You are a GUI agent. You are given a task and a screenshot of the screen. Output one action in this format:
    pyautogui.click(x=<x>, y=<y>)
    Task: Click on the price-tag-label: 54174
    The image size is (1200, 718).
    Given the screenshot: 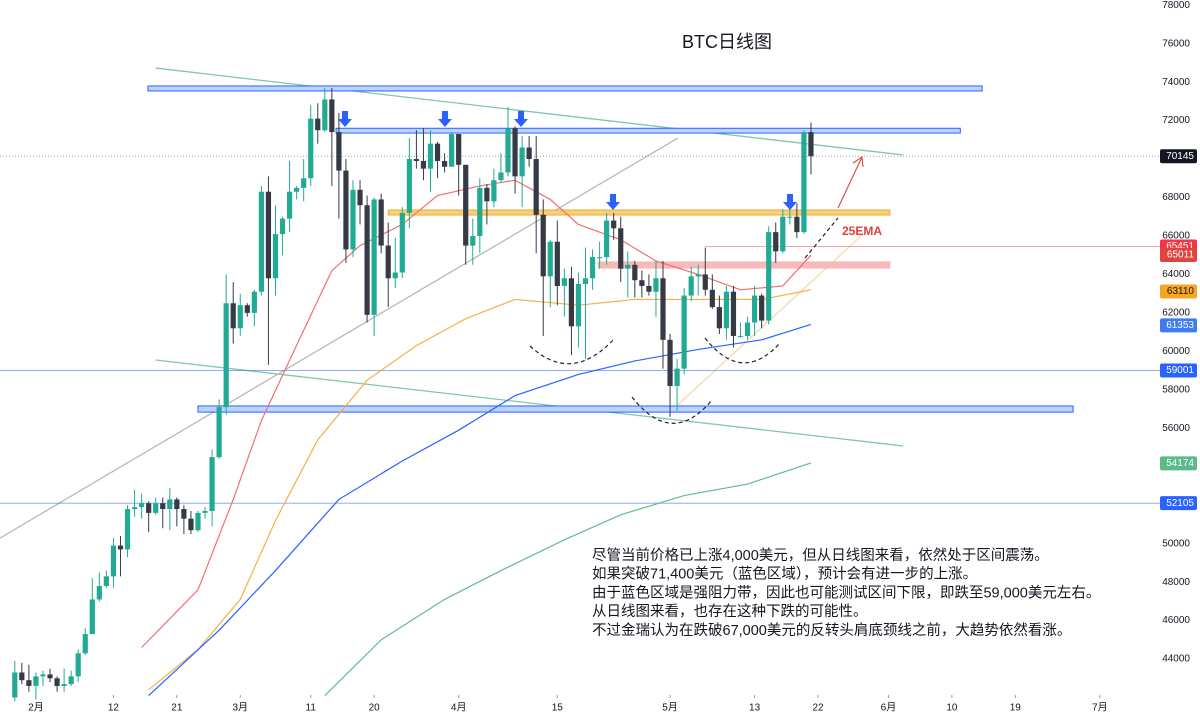 What is the action you would take?
    pyautogui.click(x=1180, y=463)
    